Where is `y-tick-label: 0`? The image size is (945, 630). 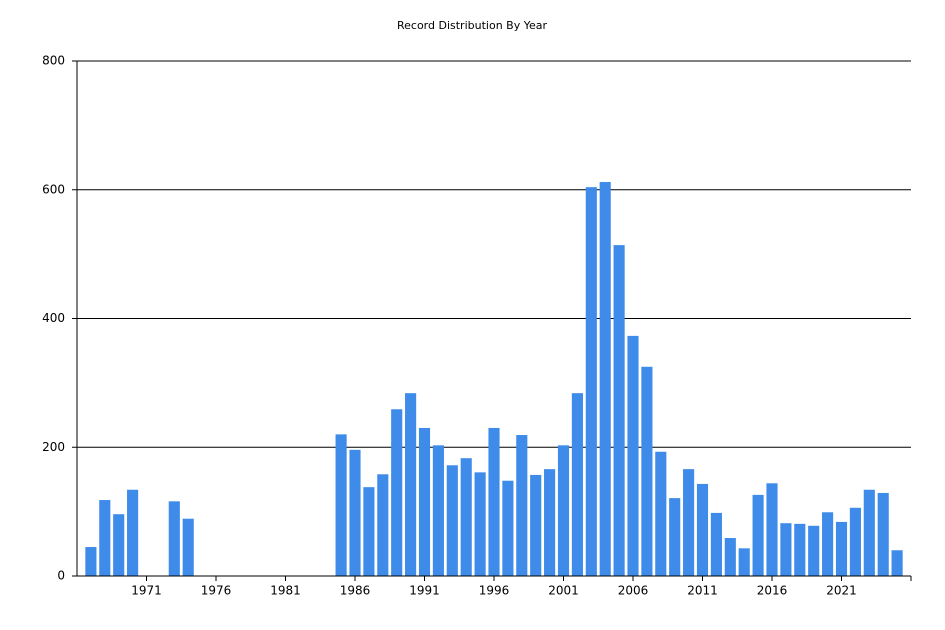 y-tick-label: 0 is located at coordinates (61, 576).